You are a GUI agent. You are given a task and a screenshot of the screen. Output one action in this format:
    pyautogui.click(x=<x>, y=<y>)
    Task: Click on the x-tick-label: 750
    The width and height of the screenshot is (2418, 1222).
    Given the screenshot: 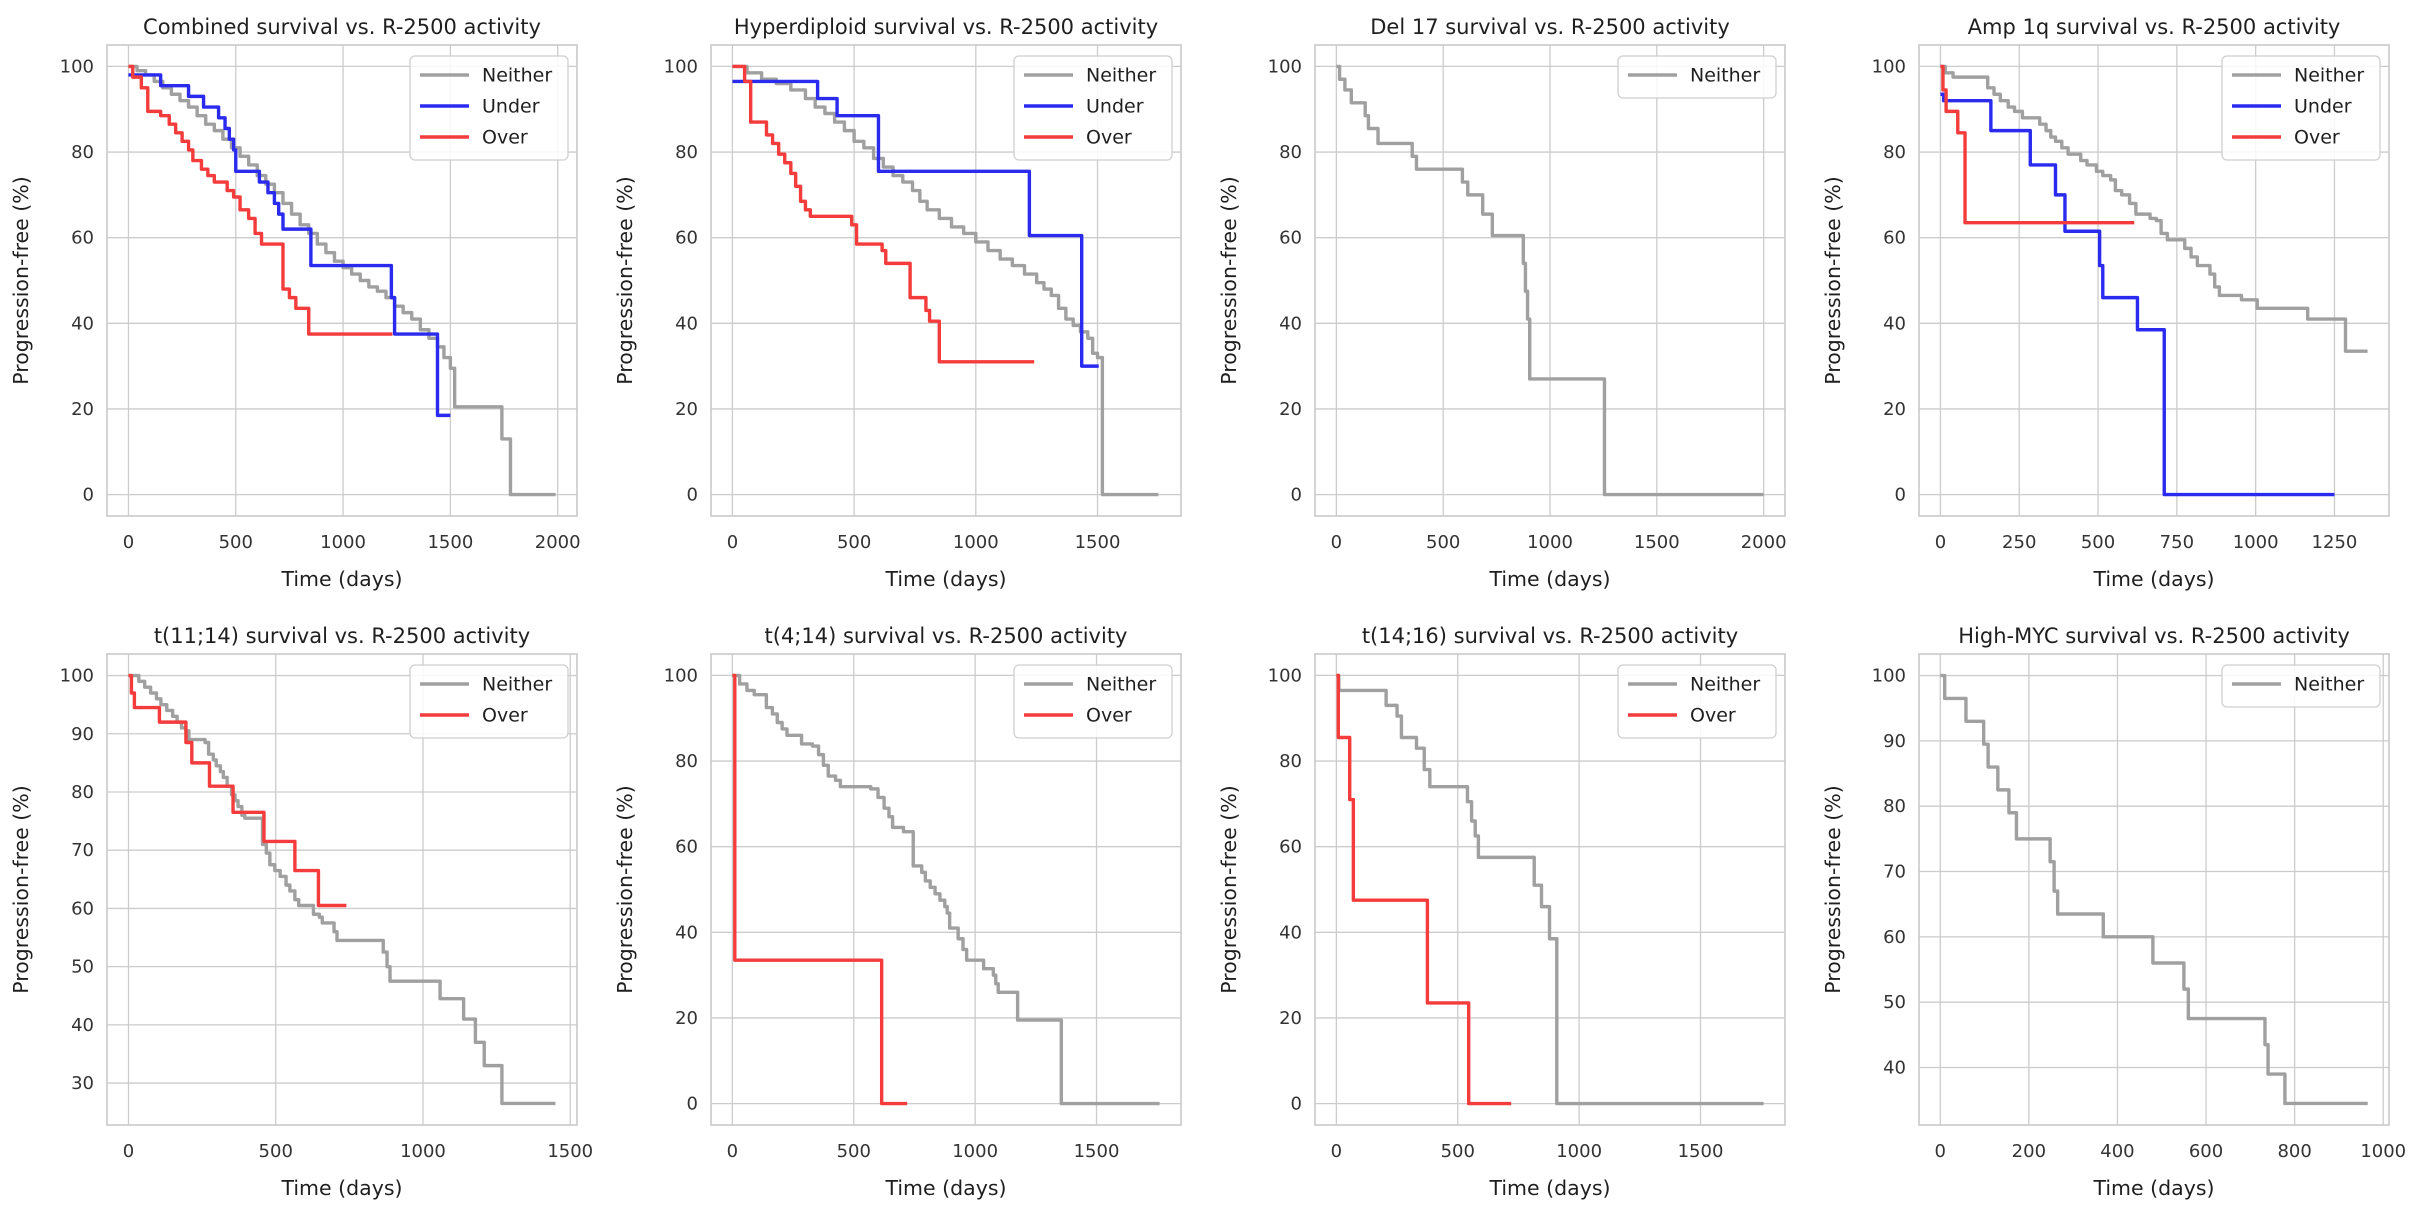 What is the action you would take?
    pyautogui.click(x=2177, y=542)
    